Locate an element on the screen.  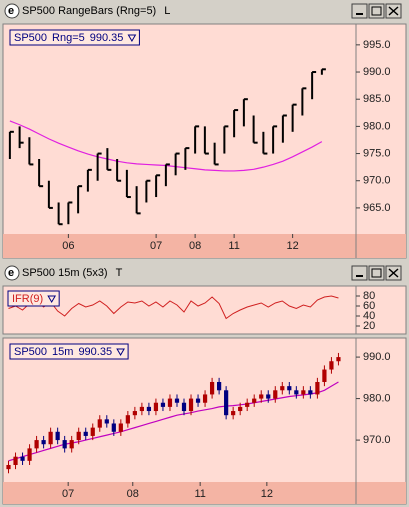
window-title: SP500 15m (5x3) is located at coordinates (65, 273).